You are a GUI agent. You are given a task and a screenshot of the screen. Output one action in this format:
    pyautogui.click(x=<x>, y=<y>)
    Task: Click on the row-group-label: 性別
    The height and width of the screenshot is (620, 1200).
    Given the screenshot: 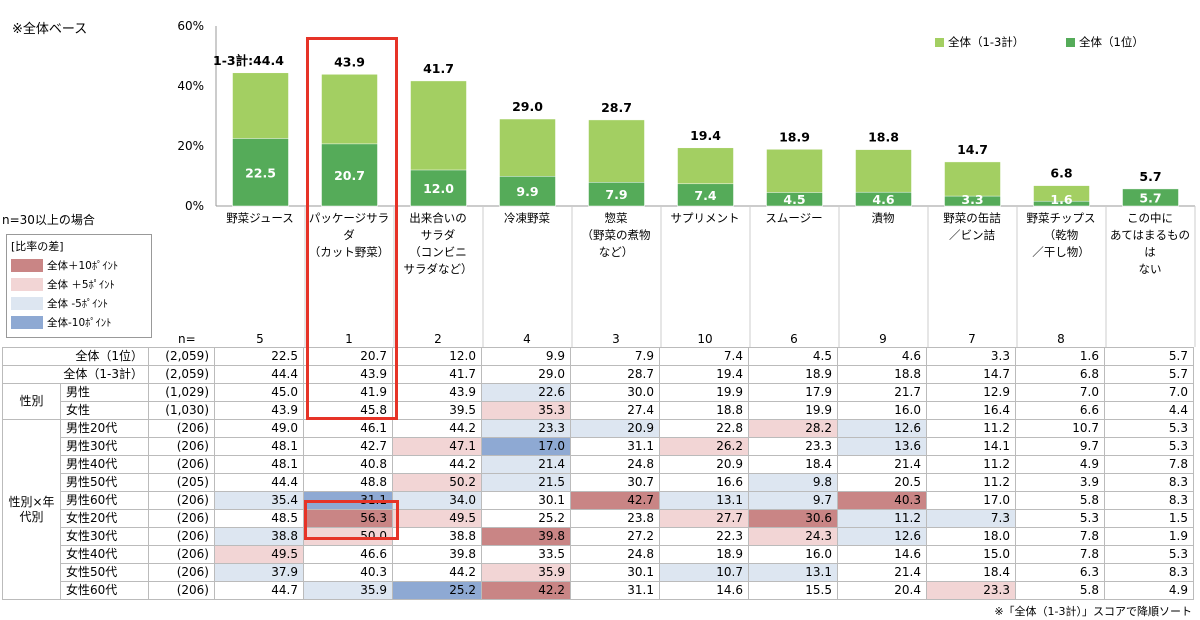 What is the action you would take?
    pyautogui.click(x=31, y=401)
    